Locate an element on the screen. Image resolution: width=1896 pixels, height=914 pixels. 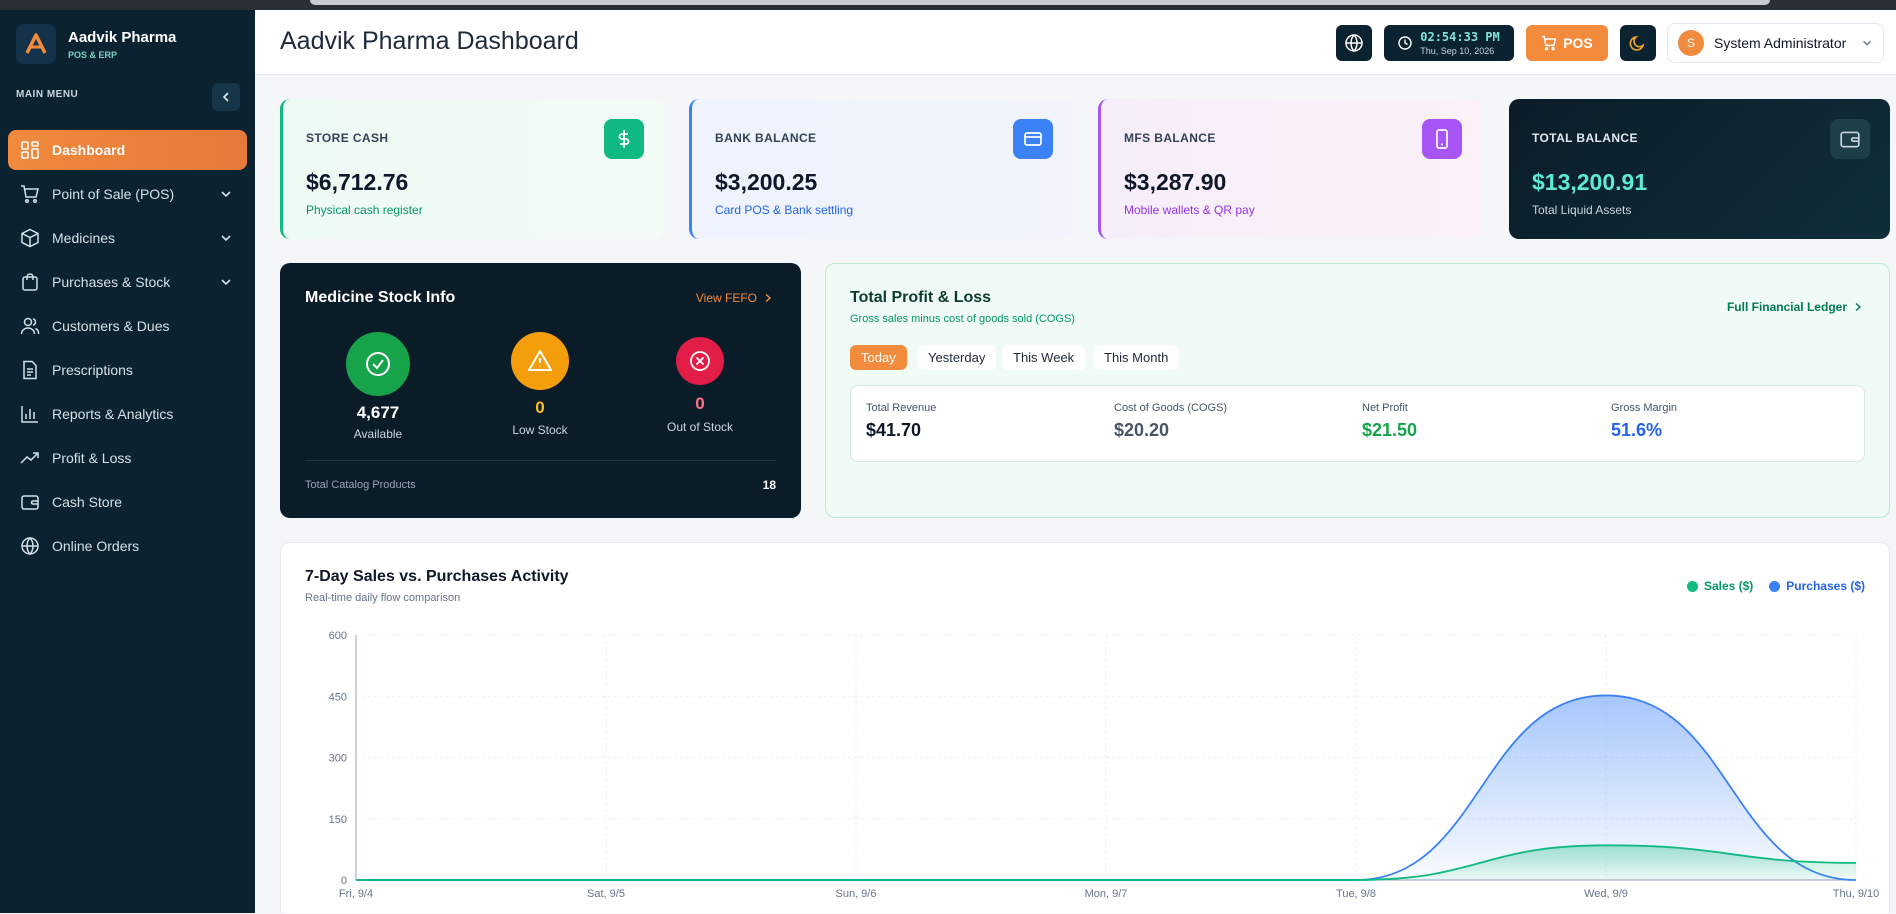
user-menu: S System Administrator is located at coordinates (1775, 43).